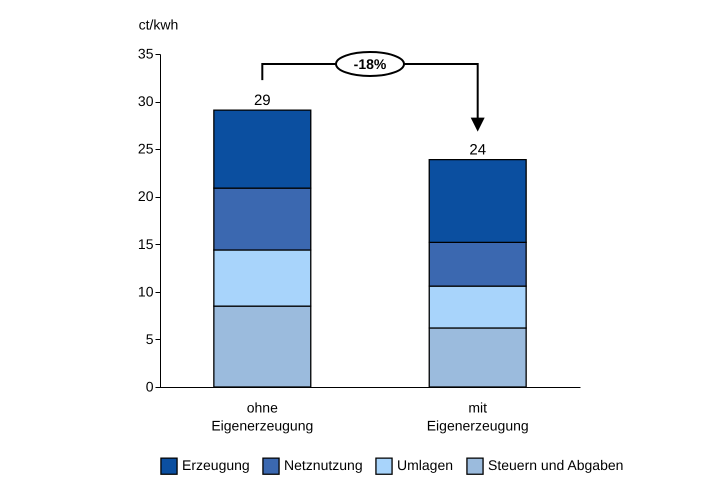 This screenshot has width=724, height=504. What do you see at coordinates (146, 148) in the screenshot?
I see `y-tick-label: 25` at bounding box center [146, 148].